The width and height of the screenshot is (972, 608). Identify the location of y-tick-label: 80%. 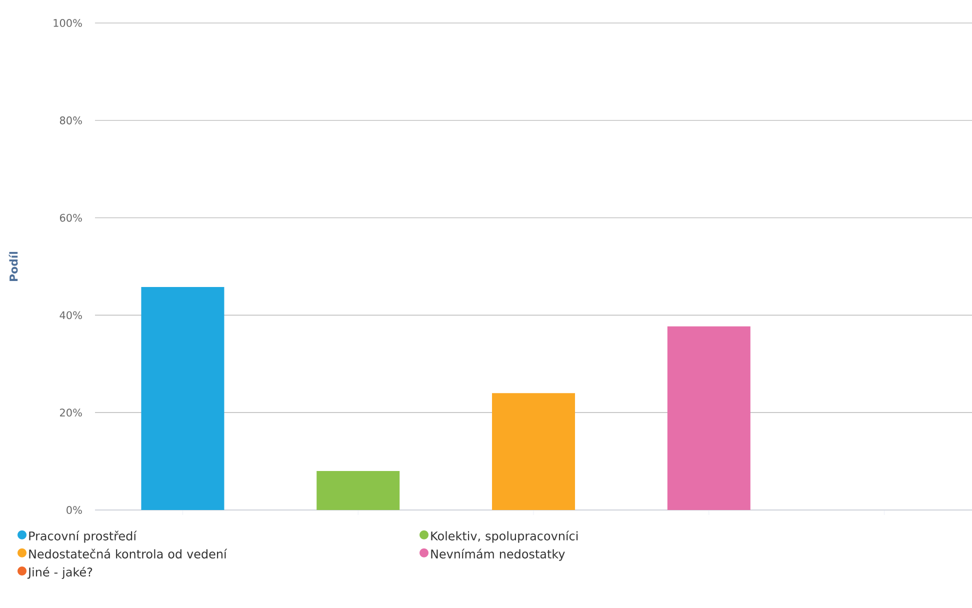
(71, 120).